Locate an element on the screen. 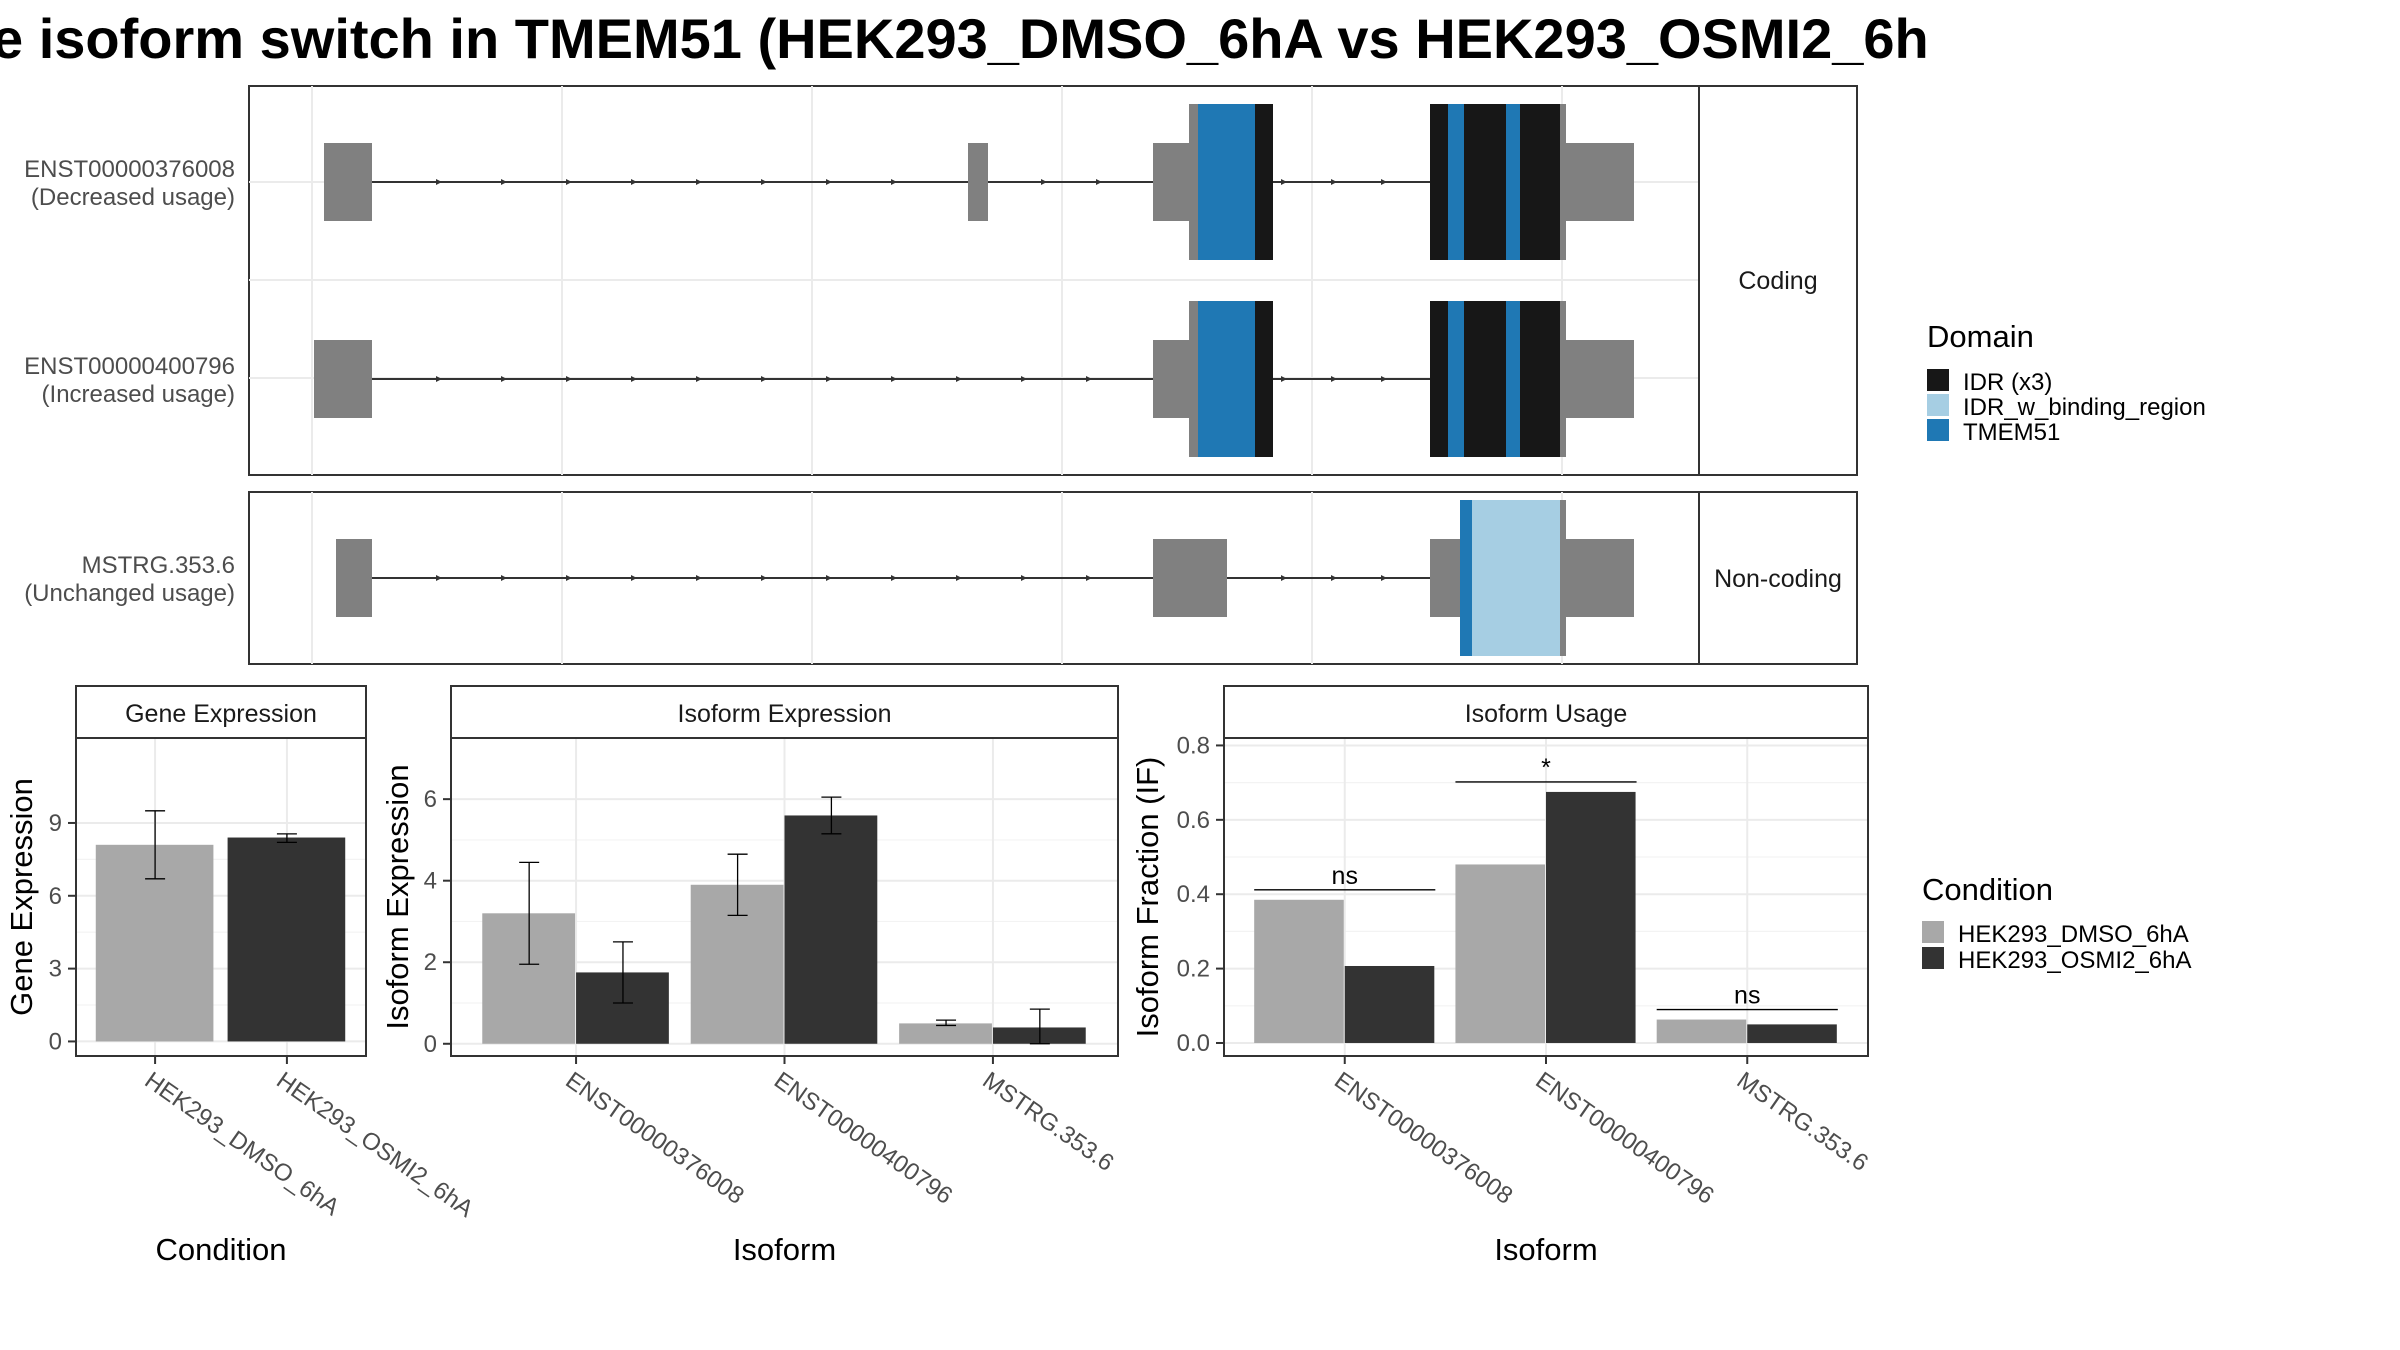 This screenshot has width=2400, height=1350. isoform-label-1-id: ENST00000376008 is located at coordinates (129, 169).